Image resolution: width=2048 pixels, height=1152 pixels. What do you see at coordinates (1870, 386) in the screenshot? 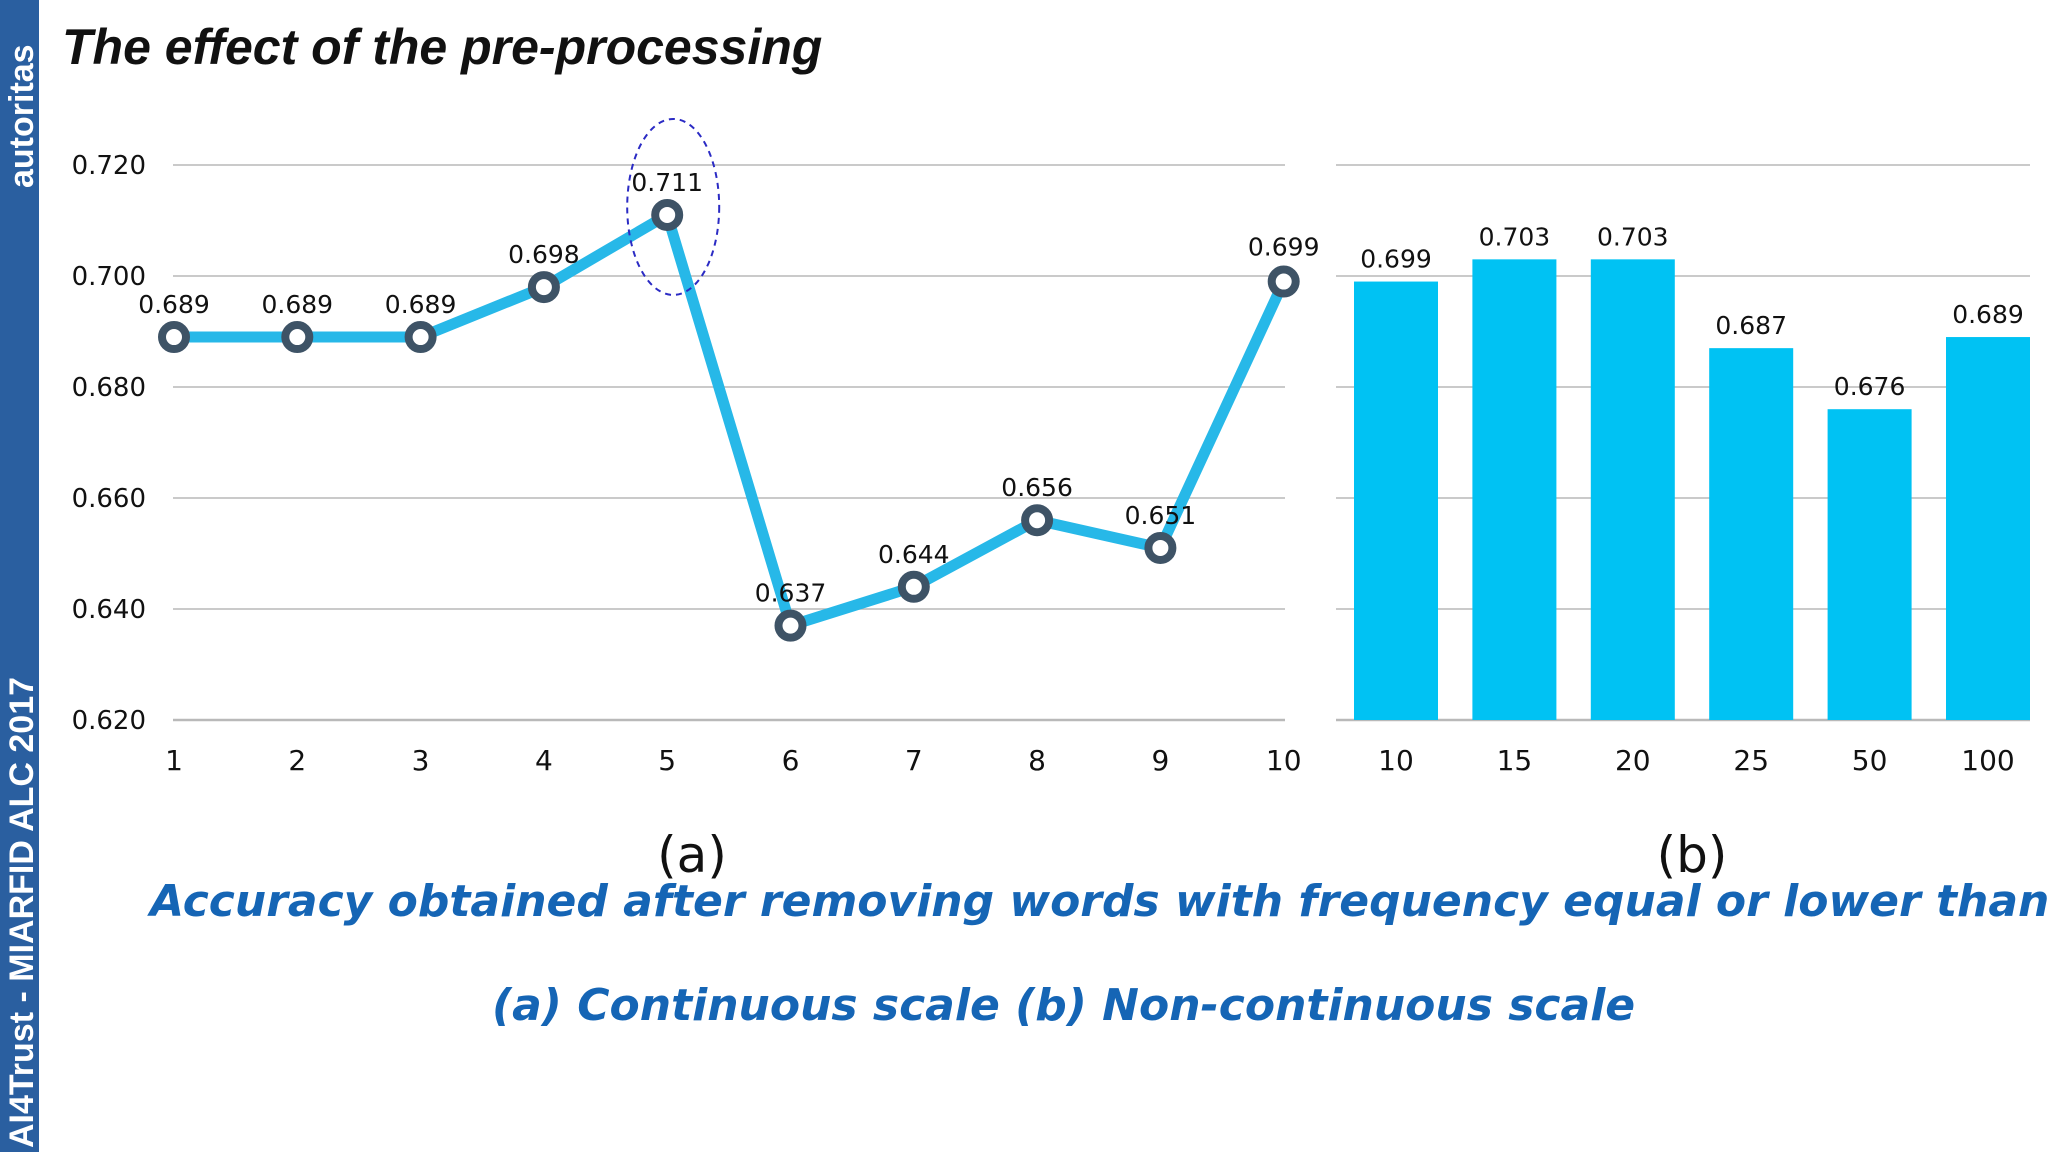
I see `data-label: 0.676` at bounding box center [1870, 386].